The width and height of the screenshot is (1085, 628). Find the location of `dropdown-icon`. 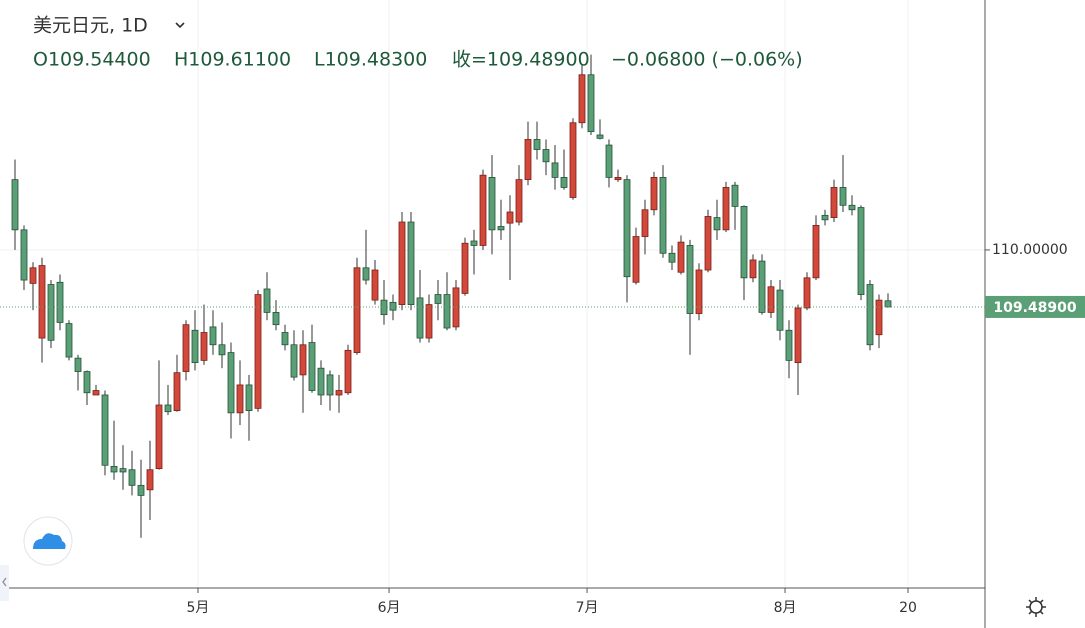

dropdown-icon is located at coordinates (180, 25).